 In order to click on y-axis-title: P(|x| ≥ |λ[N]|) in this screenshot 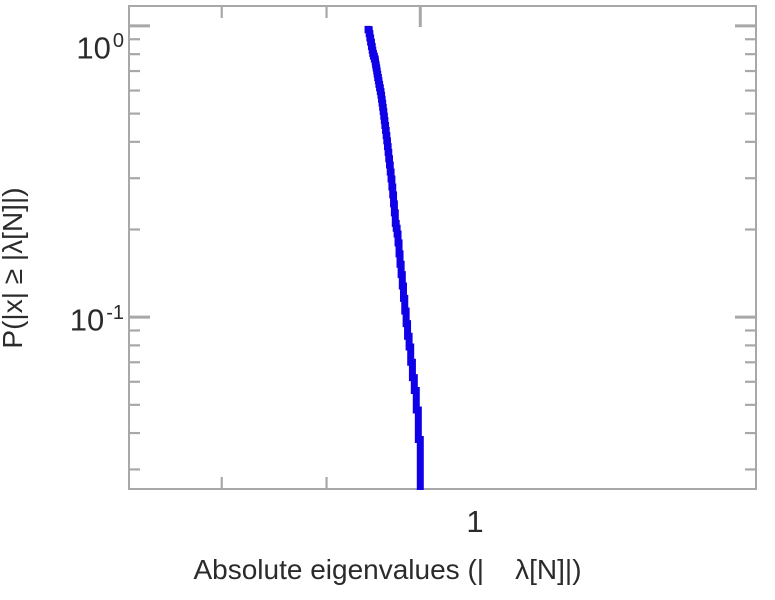, I will do `click(14, 268)`.